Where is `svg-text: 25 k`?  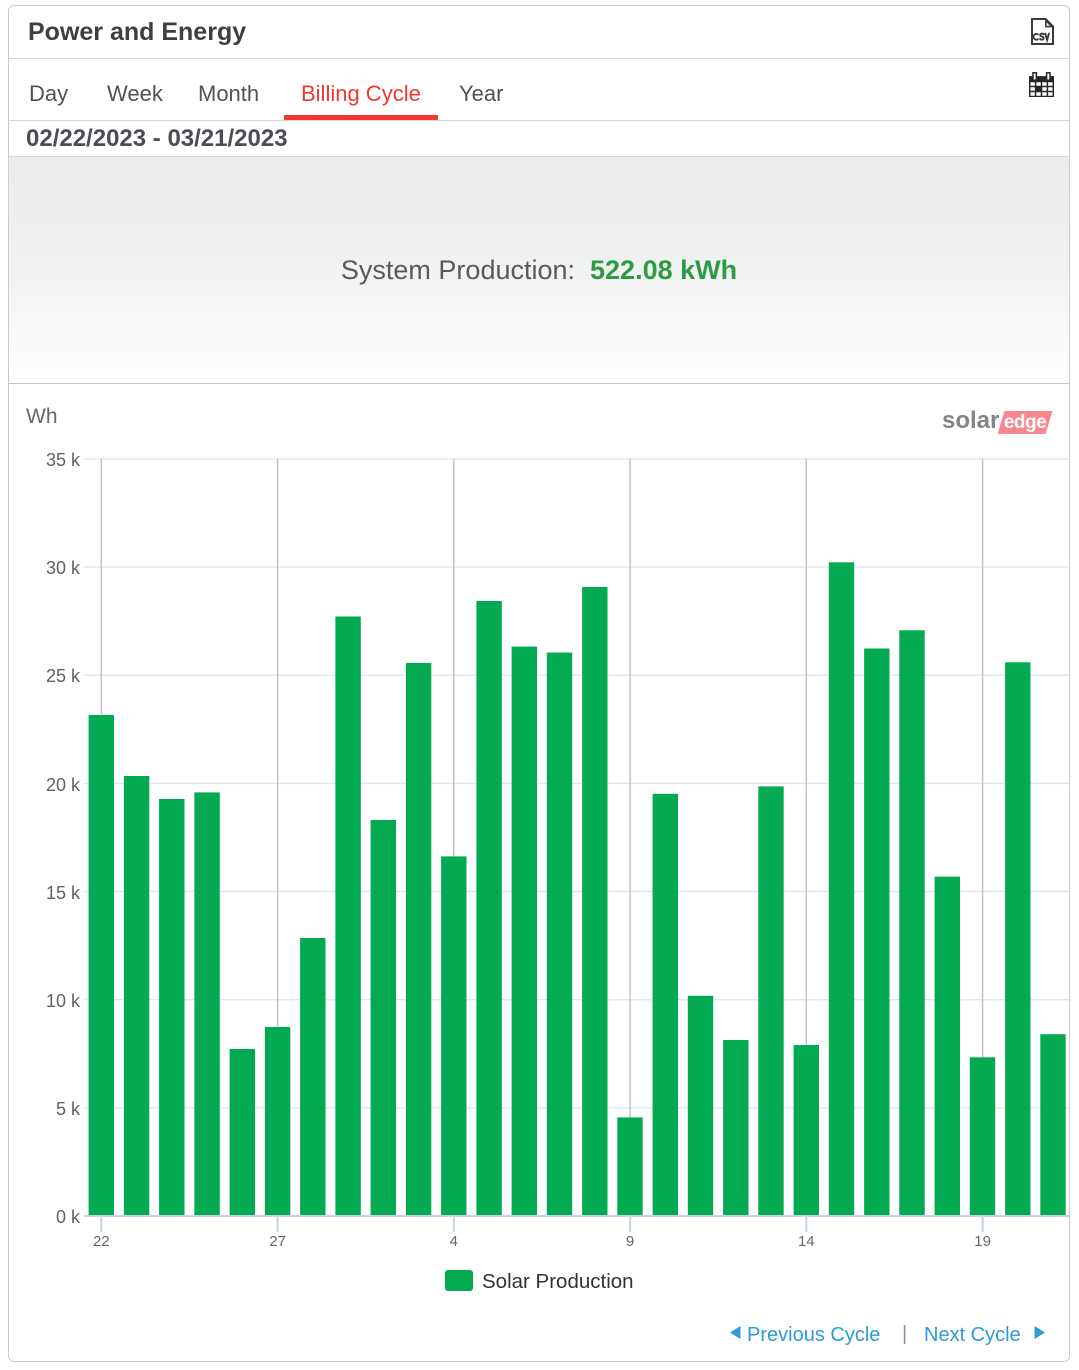
svg-text: 25 k is located at coordinates (63, 676).